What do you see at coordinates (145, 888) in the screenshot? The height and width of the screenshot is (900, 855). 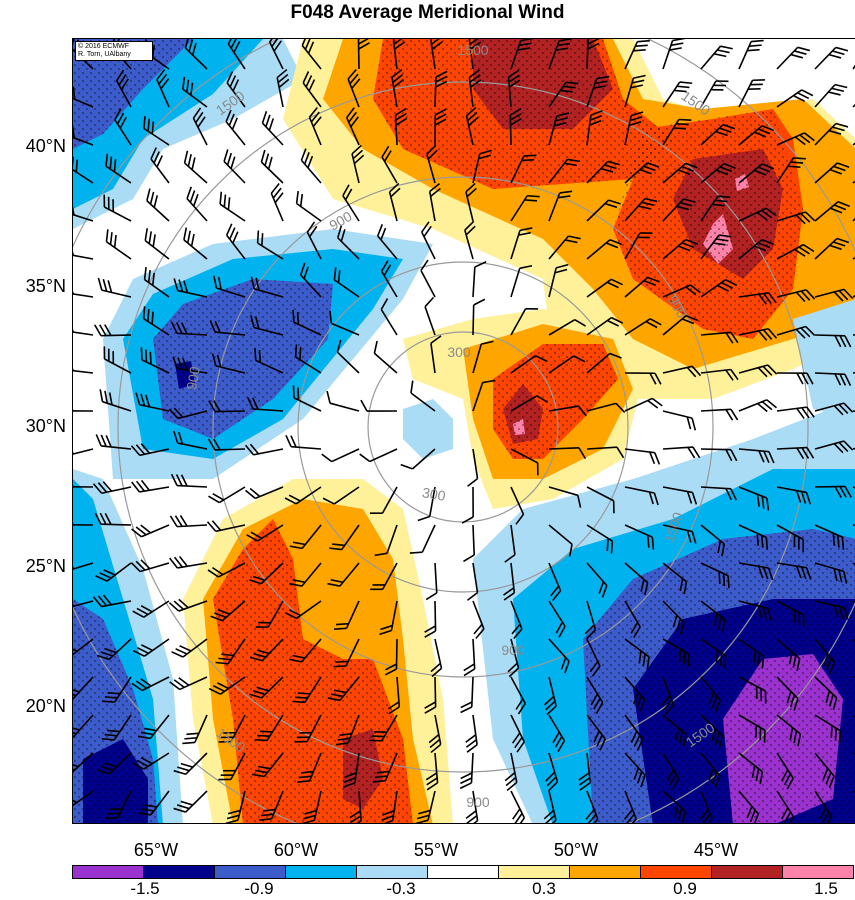 I see `colorbar-label-1: -1.5` at bounding box center [145, 888].